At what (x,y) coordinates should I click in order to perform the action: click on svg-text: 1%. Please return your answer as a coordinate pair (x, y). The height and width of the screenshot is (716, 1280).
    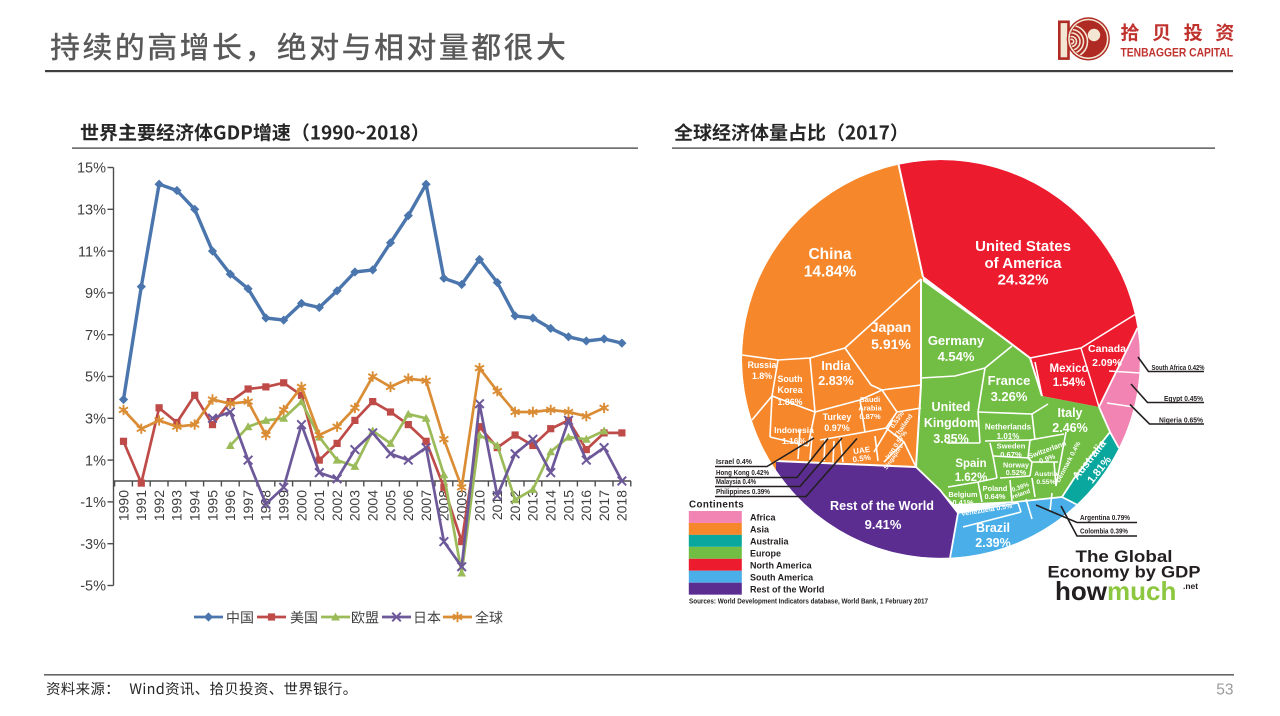
    Looking at the image, I should click on (95, 461).